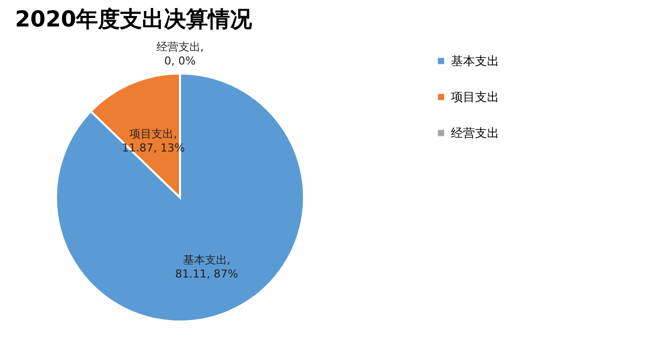 The width and height of the screenshot is (645, 354). Describe the element at coordinates (206, 266) in the screenshot. I see `data-label: 基本支出, 81.11, 87%` at that location.